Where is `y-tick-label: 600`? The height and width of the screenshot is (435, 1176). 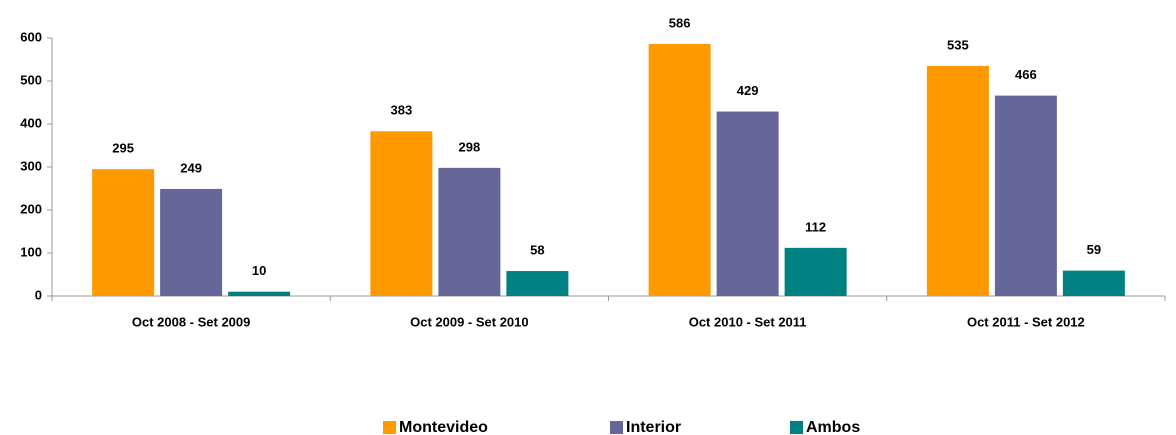
y-tick-label: 600 is located at coordinates (31, 36).